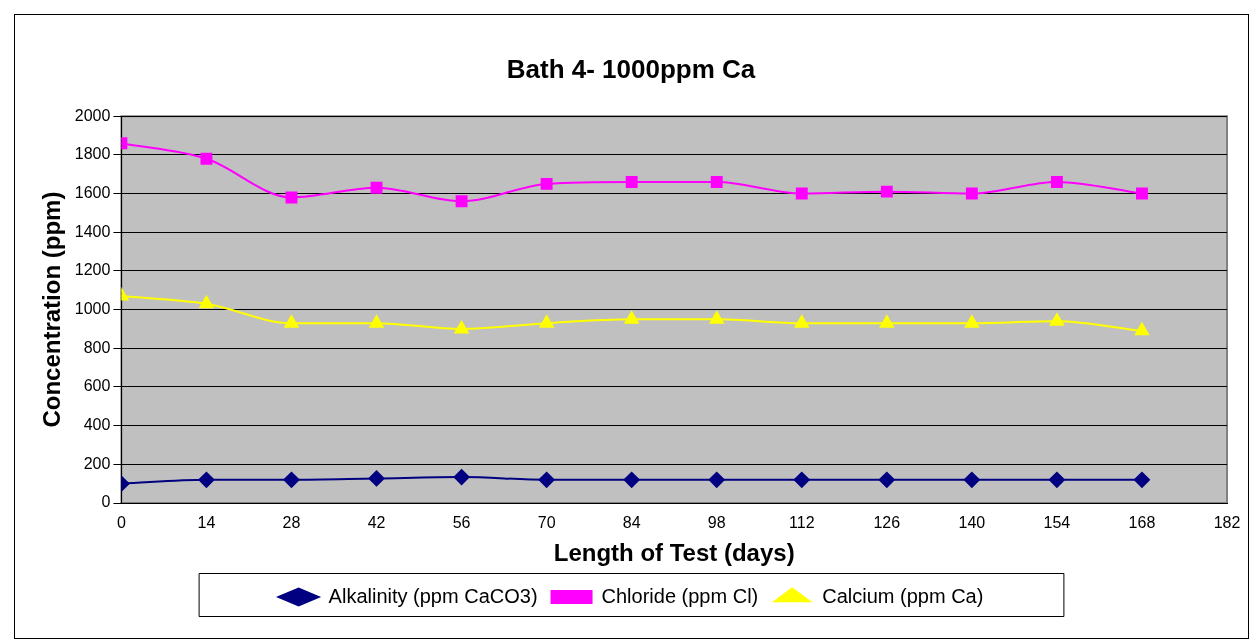  What do you see at coordinates (206, 523) in the screenshot?
I see `x-tick-label: 14` at bounding box center [206, 523].